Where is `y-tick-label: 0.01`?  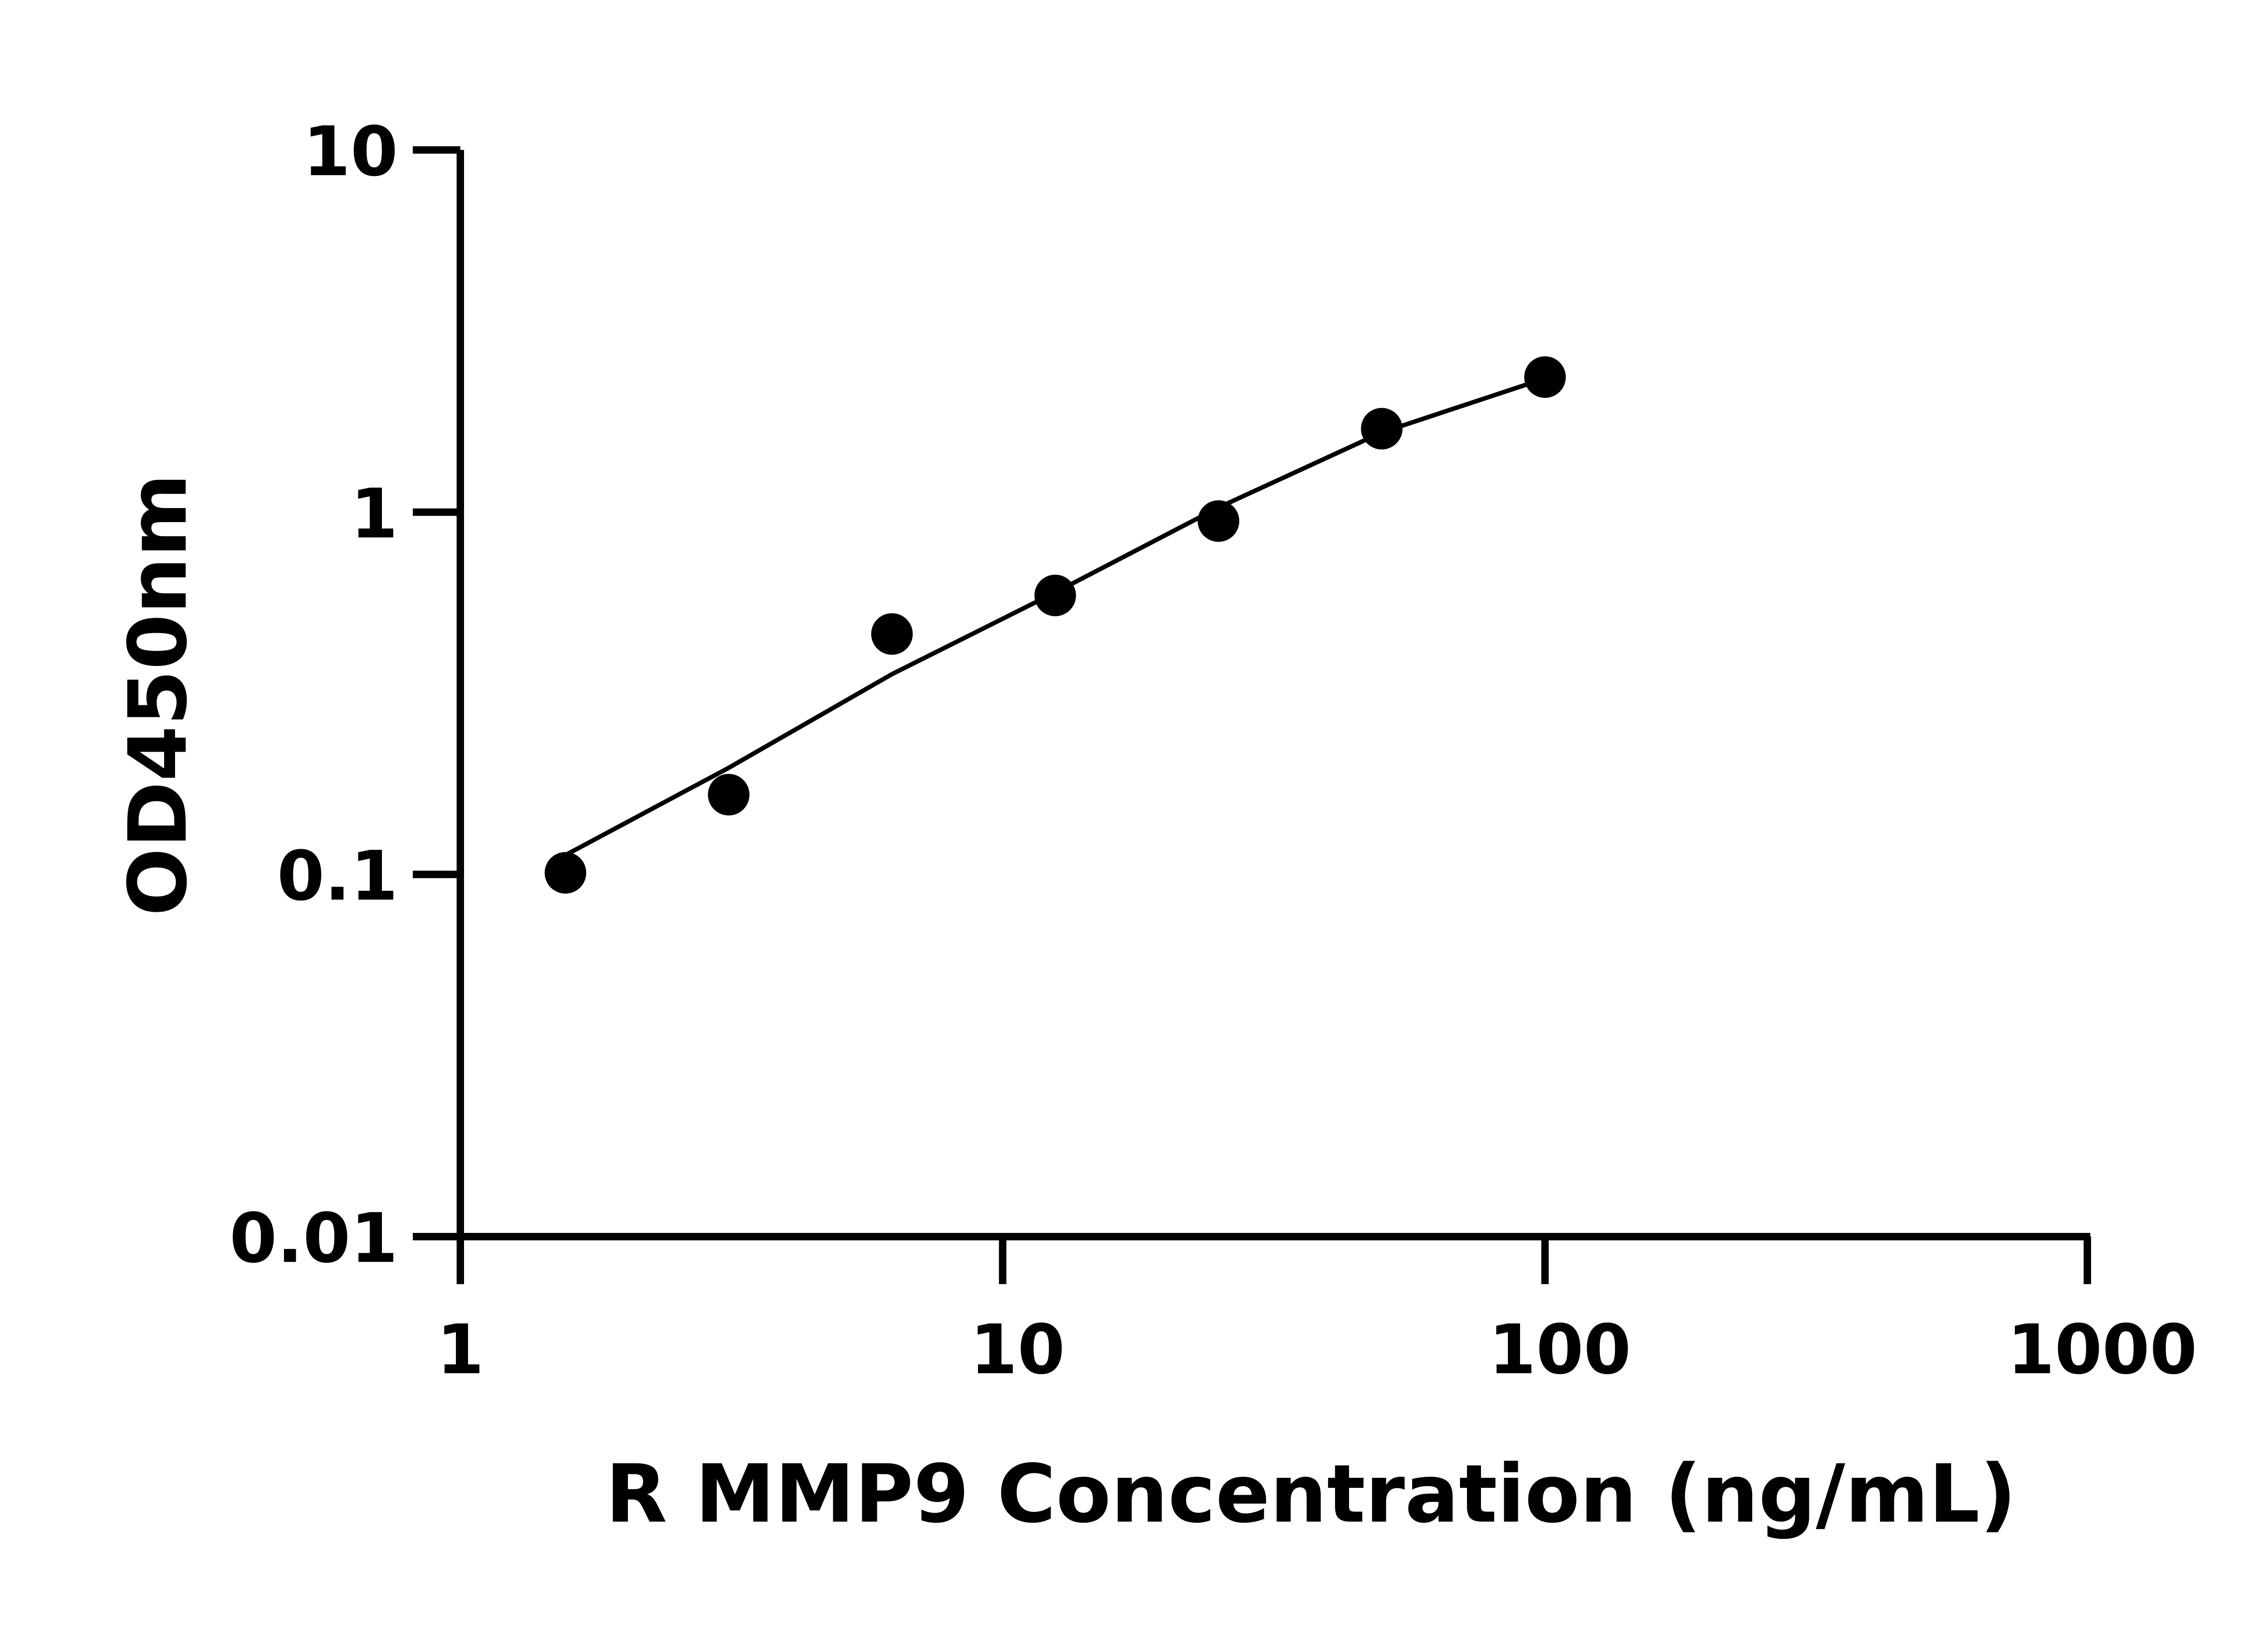 y-tick-label: 0.01 is located at coordinates (314, 1238).